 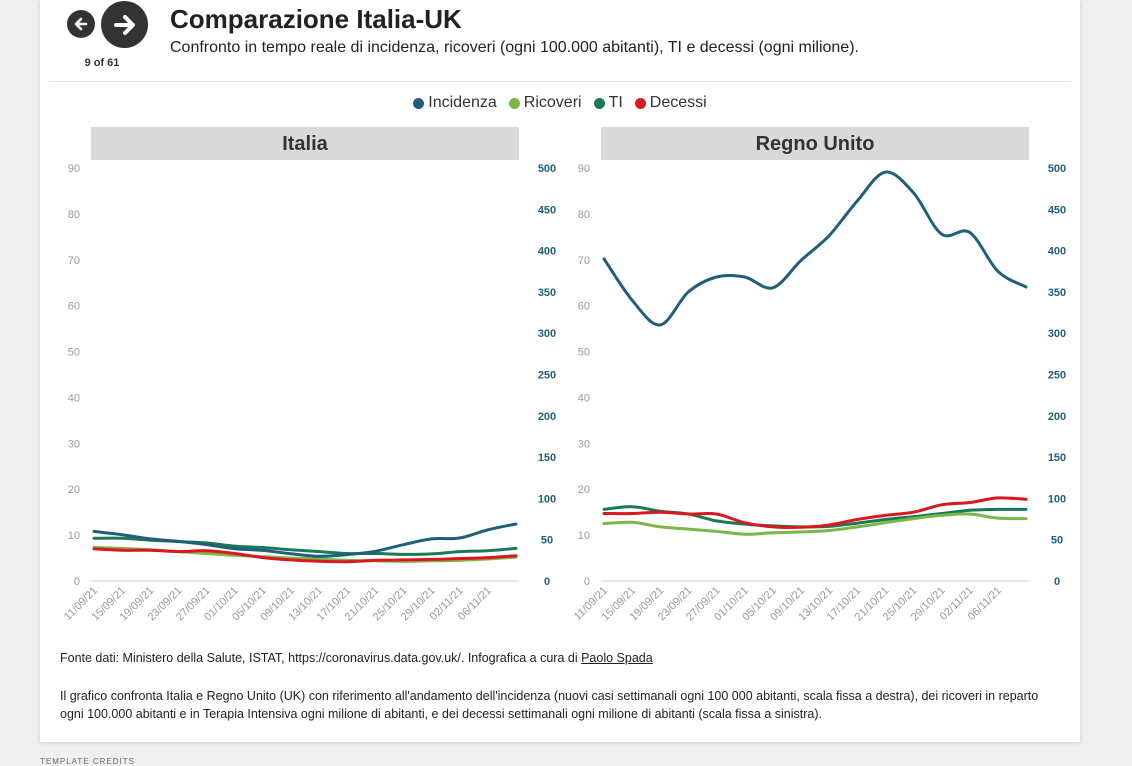 I want to click on legend-item-ti: TI, so click(x=608, y=103).